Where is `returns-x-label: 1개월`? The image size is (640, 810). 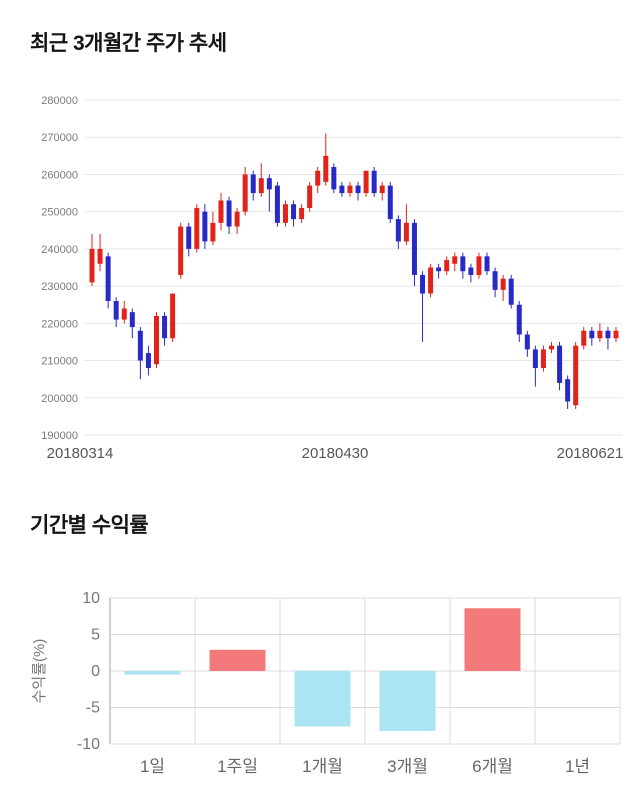 returns-x-label: 1개월 is located at coordinates (322, 766).